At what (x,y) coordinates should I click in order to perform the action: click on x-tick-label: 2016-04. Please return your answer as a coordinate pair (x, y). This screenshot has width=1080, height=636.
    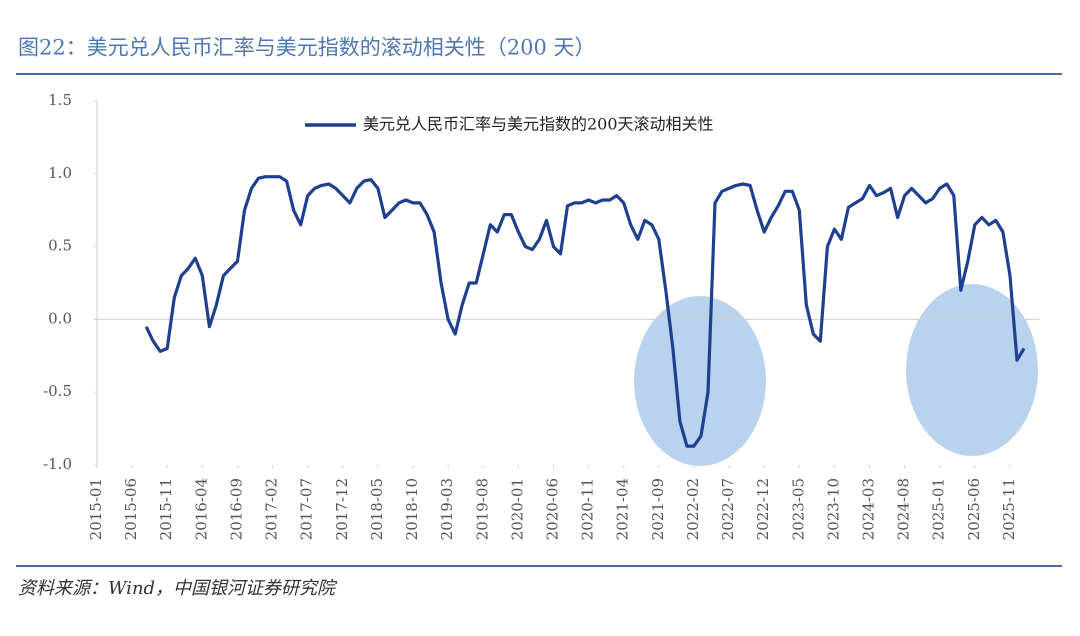
    Looking at the image, I should click on (201, 509).